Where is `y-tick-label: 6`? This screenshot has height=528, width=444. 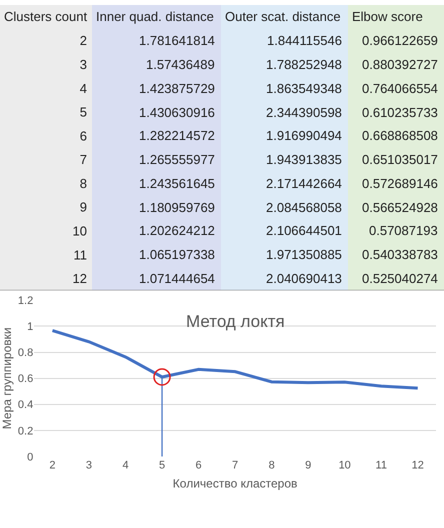
y-tick-label: 6 is located at coordinates (83, 136).